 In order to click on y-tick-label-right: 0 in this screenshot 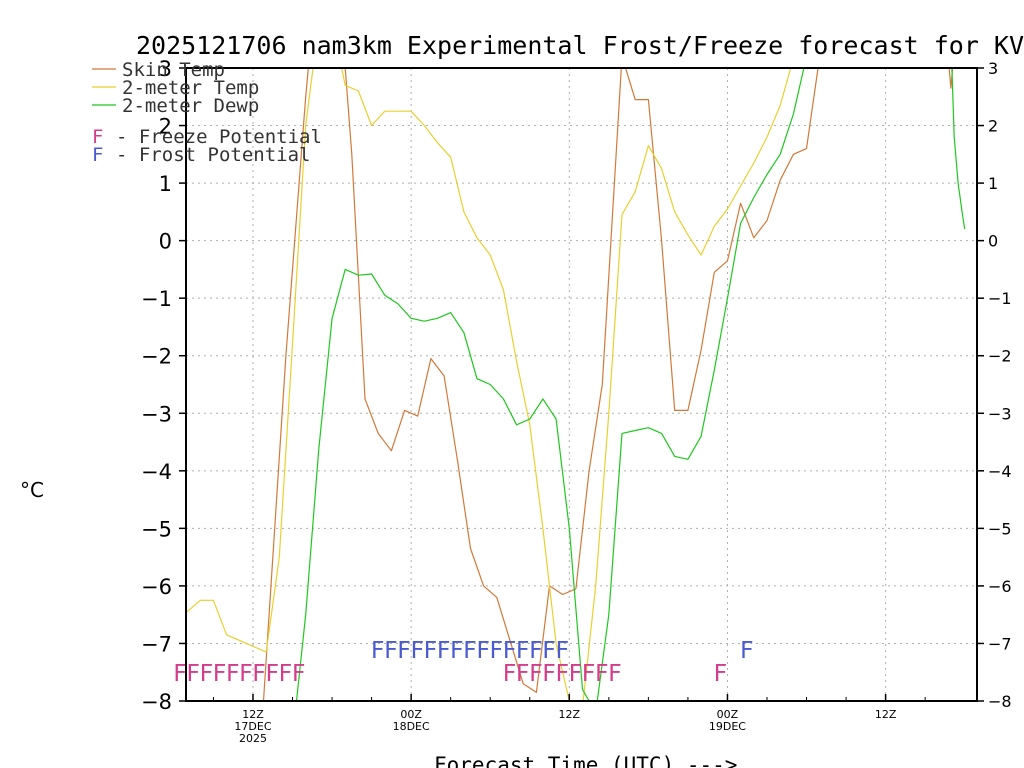, I will do `click(993, 241)`.